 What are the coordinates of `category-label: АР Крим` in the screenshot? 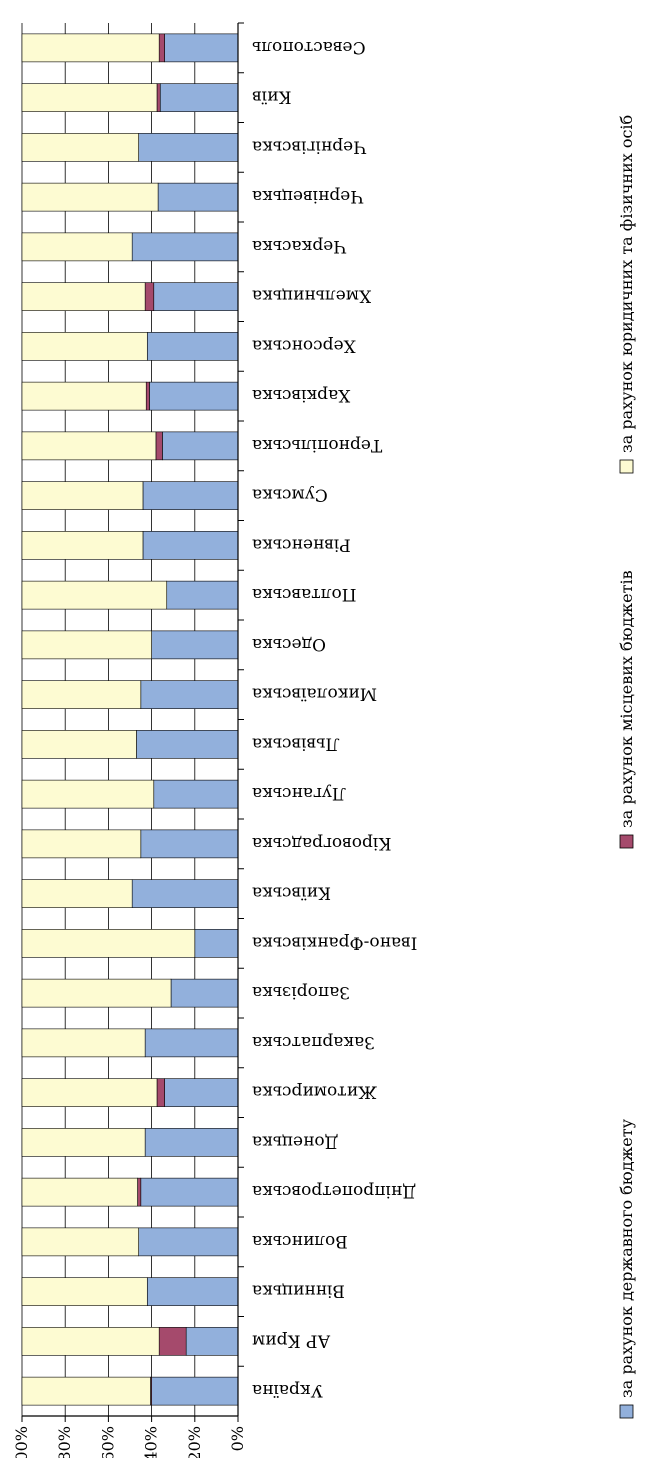 It's located at (291, 1340).